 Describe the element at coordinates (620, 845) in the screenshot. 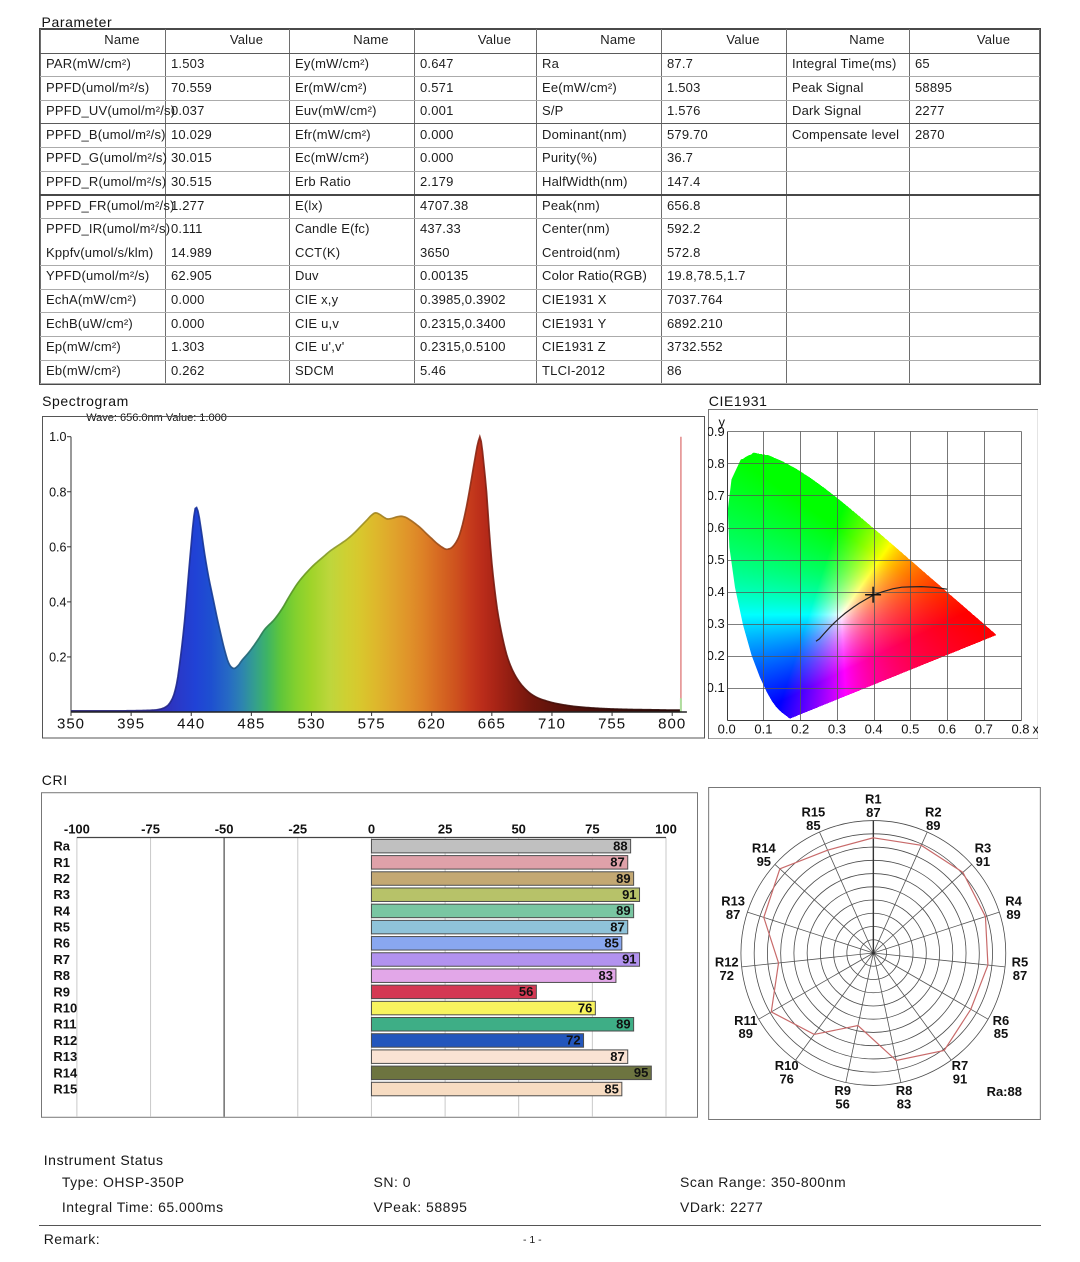

I see `svg-text: 88` at that location.